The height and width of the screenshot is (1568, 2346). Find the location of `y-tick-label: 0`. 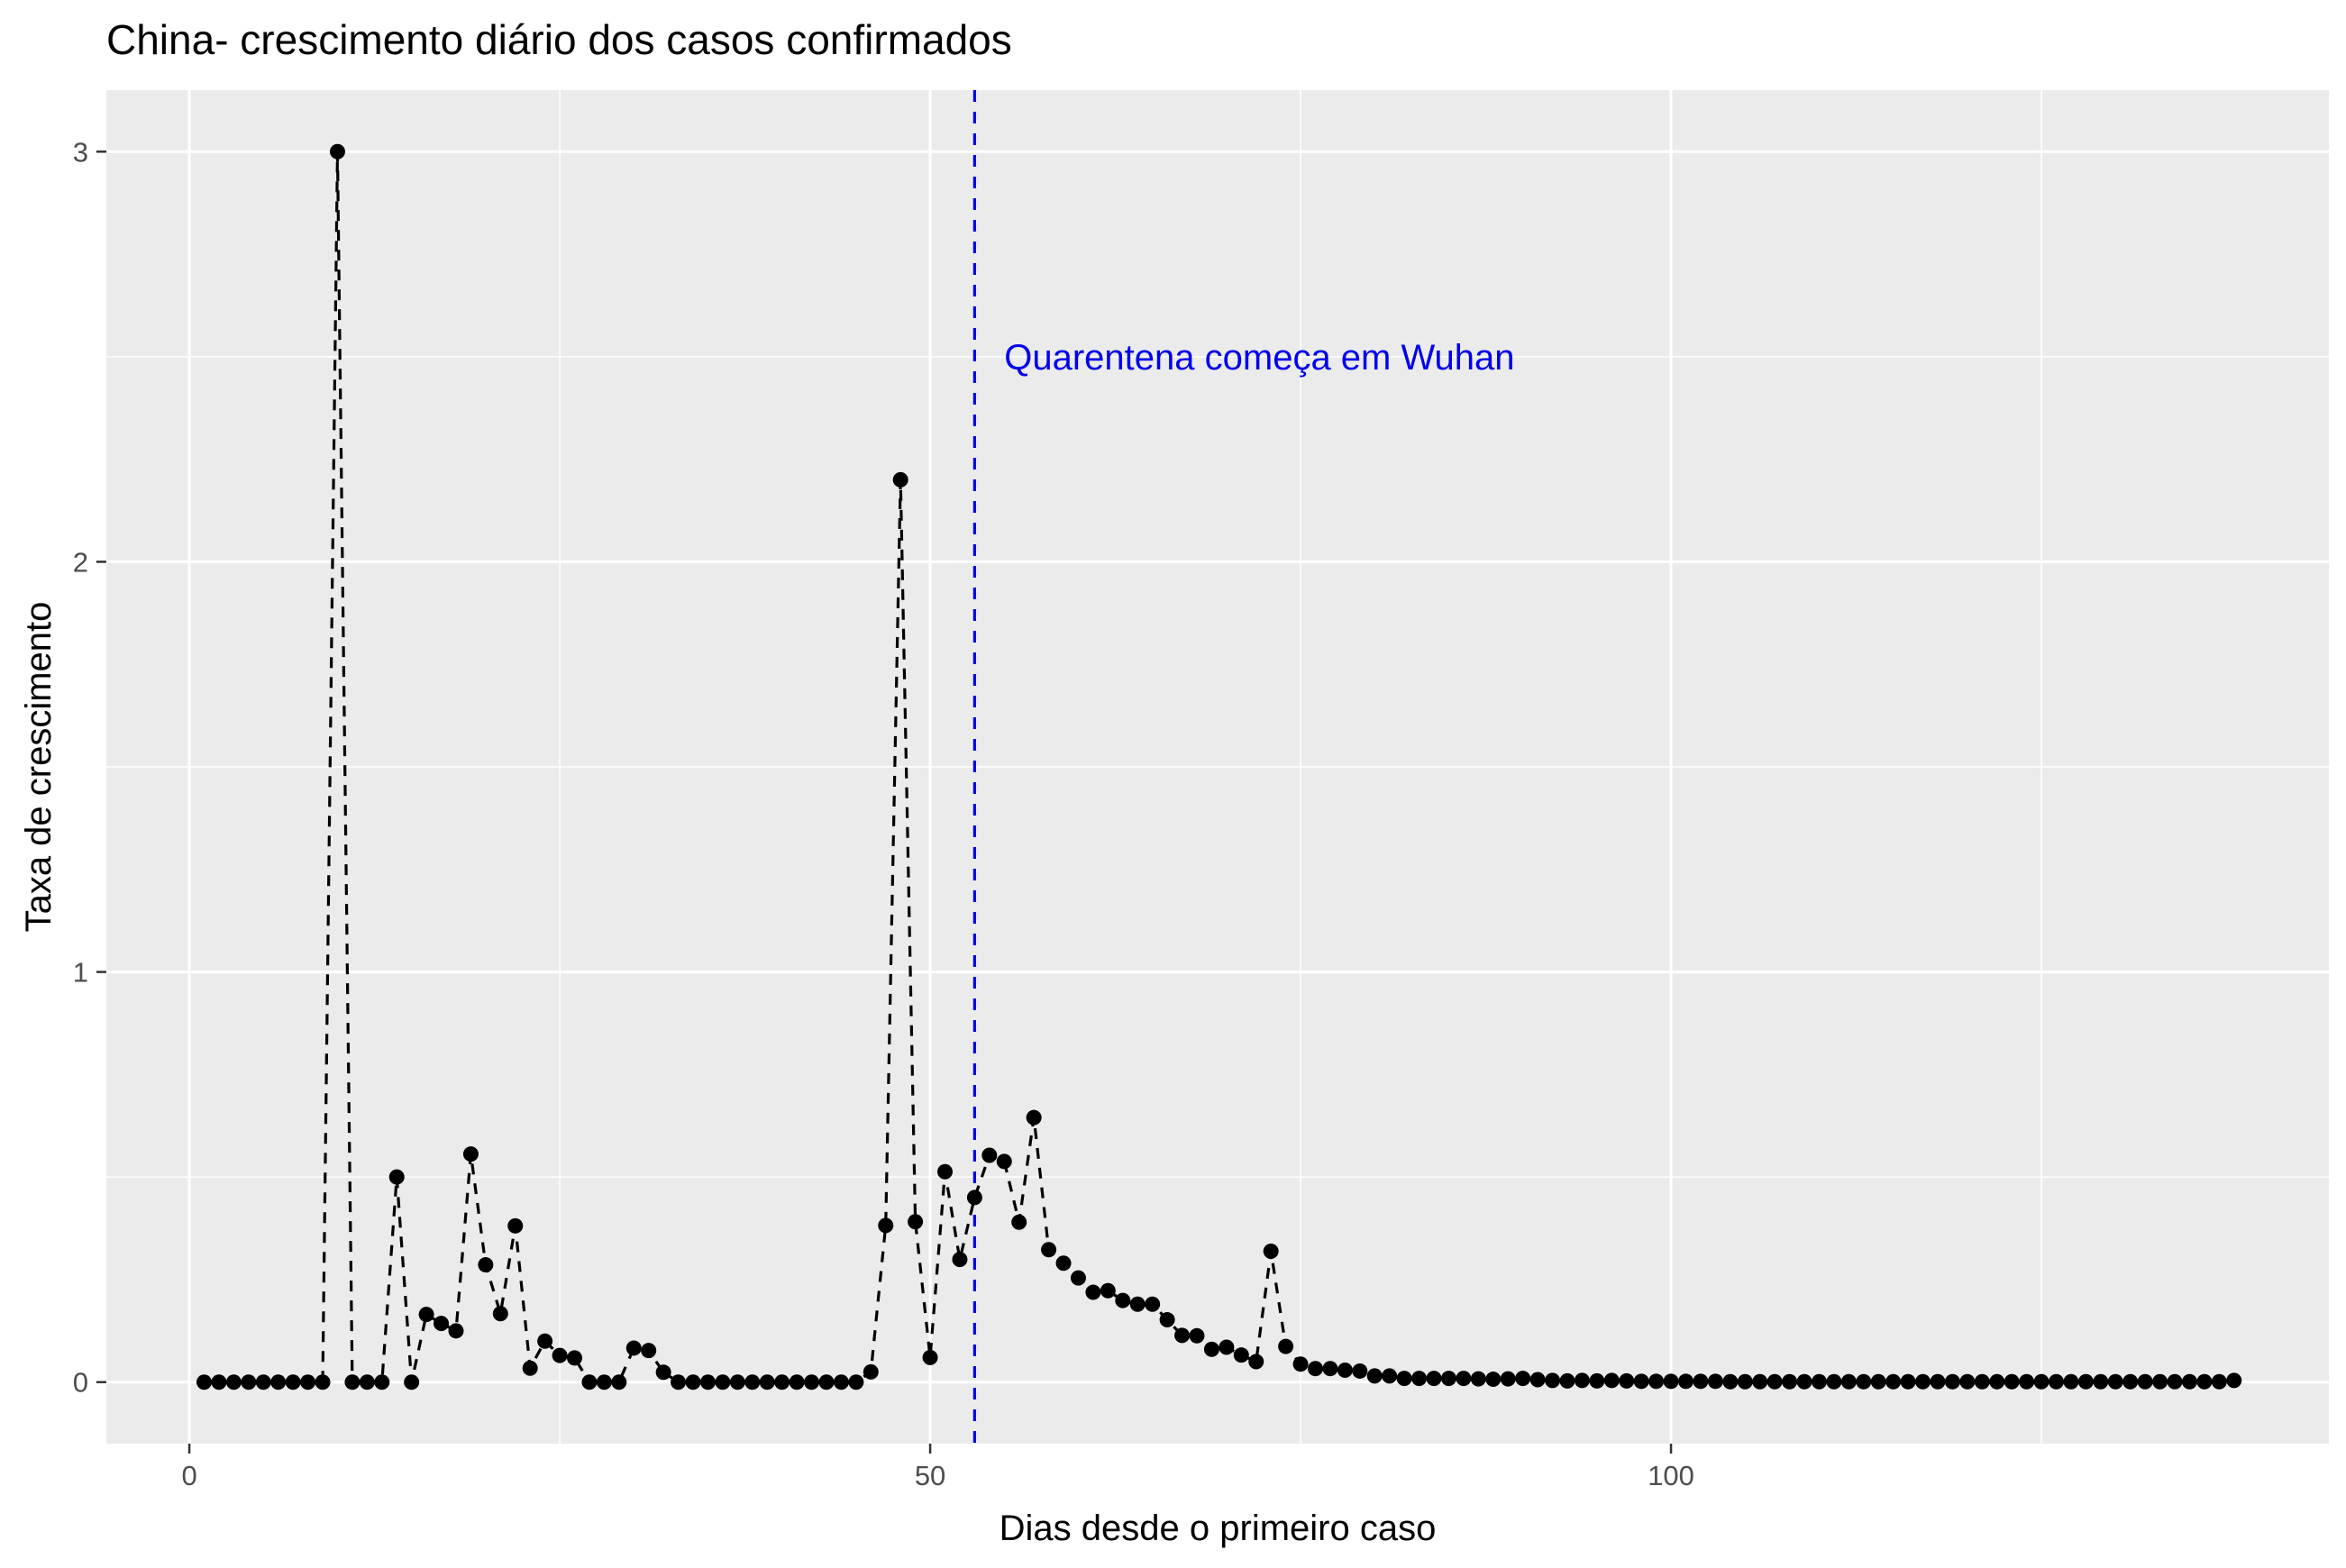

y-tick-label: 0 is located at coordinates (80, 1383).